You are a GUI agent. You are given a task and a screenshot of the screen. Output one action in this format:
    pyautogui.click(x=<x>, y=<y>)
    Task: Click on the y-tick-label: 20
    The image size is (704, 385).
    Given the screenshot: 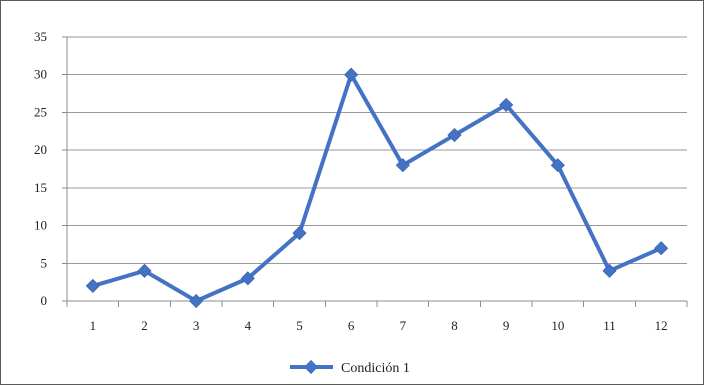 What is the action you would take?
    pyautogui.click(x=40, y=149)
    